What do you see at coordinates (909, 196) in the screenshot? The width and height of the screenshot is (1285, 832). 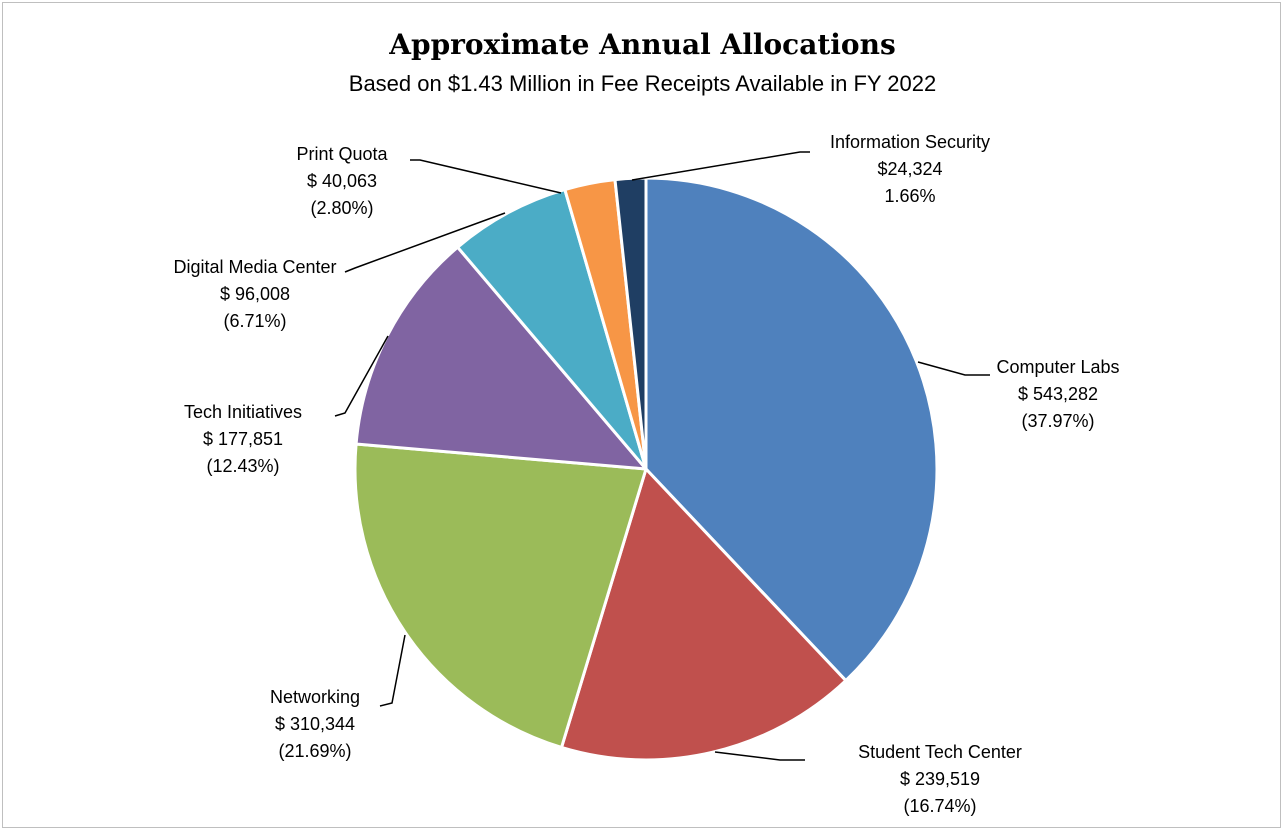 I see `slice-label-percent: 1.66%` at bounding box center [909, 196].